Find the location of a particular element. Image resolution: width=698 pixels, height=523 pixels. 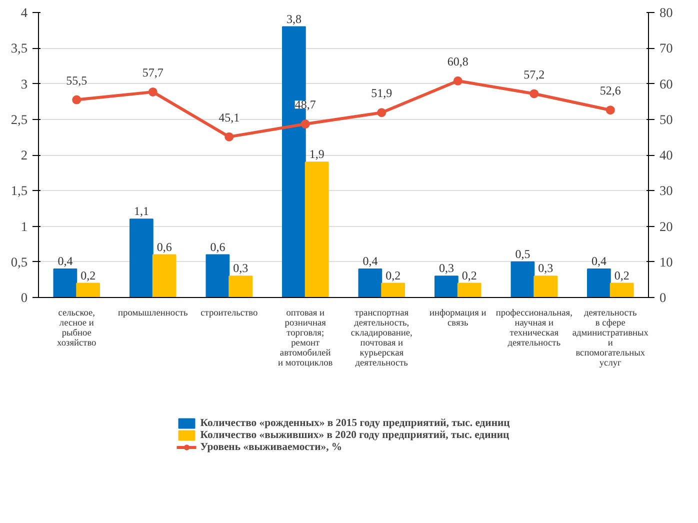

y2-tick-label: 10 is located at coordinates (667, 262).